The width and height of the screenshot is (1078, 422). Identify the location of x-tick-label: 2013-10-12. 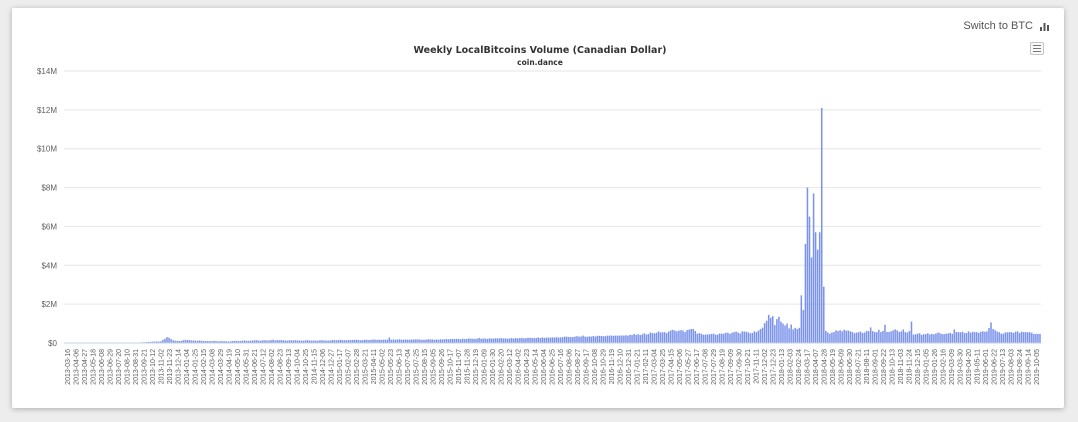
(153, 367).